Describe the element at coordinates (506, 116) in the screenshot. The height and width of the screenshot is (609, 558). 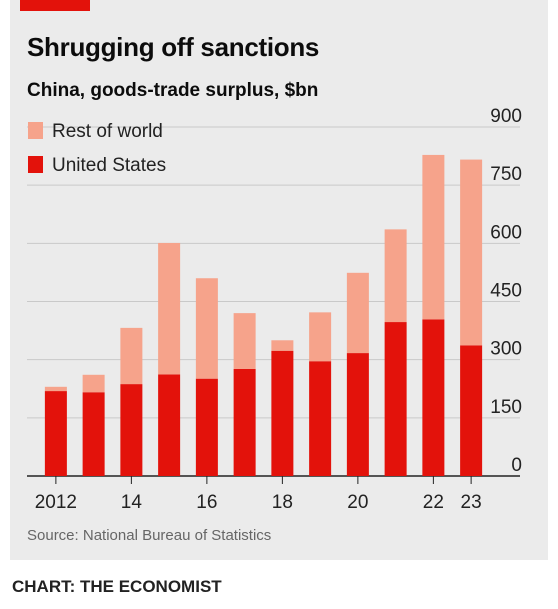
I see `y-tick-label: 900` at that location.